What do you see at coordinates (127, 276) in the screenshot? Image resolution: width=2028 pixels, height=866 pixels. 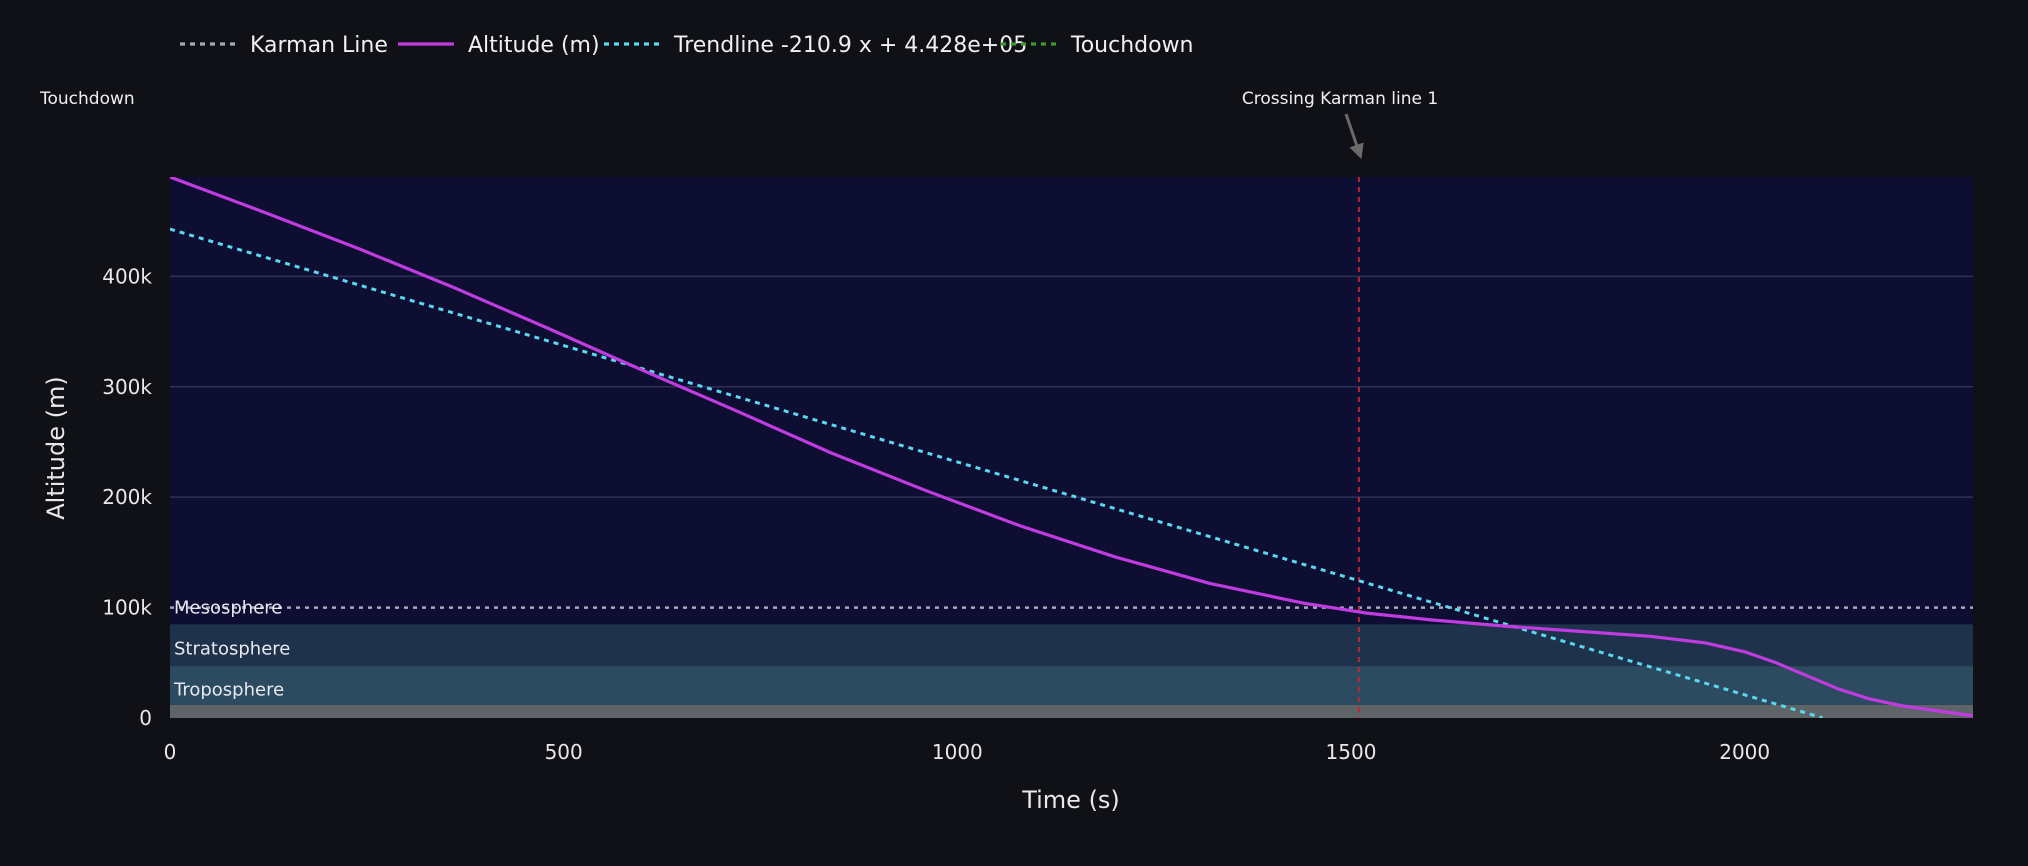 I see `y-tick-label: 400k` at bounding box center [127, 276].